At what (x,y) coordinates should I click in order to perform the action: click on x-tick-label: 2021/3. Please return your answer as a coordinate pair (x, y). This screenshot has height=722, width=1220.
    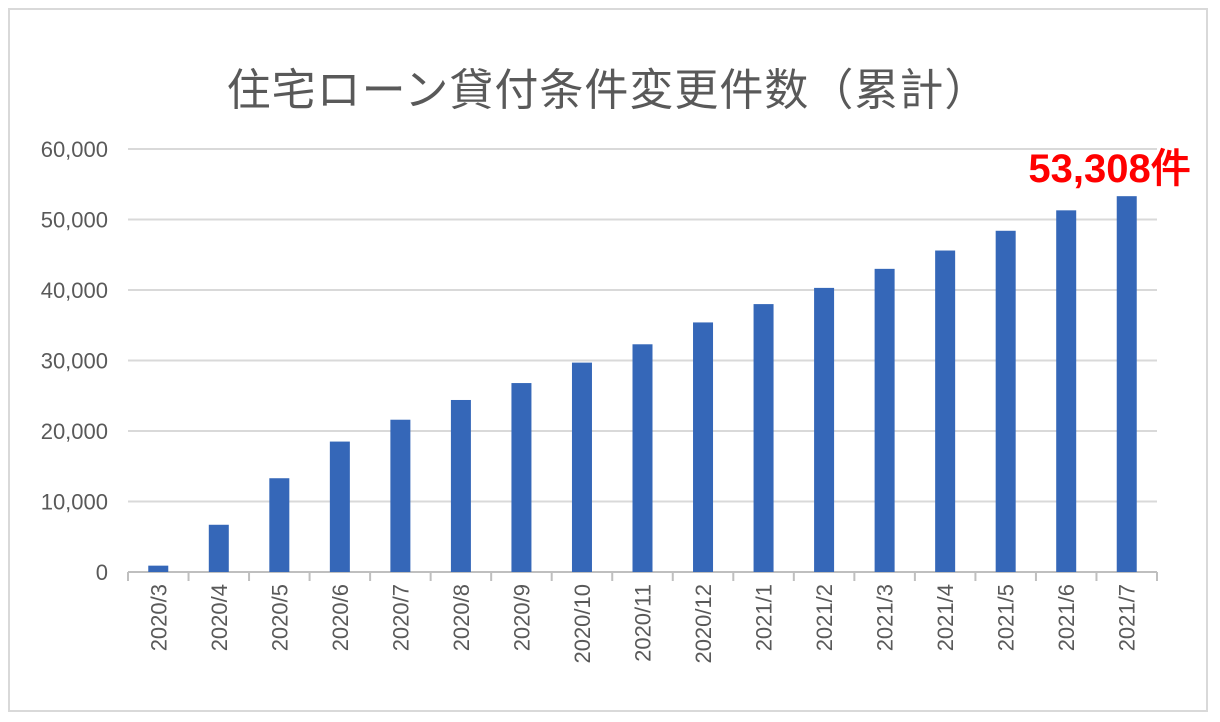
    Looking at the image, I should click on (885, 617).